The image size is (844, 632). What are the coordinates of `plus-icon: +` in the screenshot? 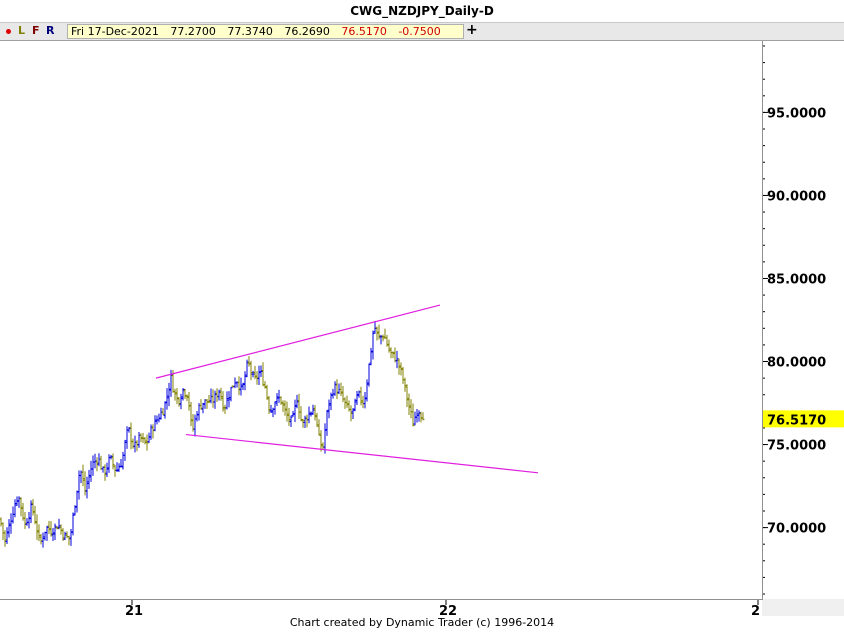 It's located at (472, 30).